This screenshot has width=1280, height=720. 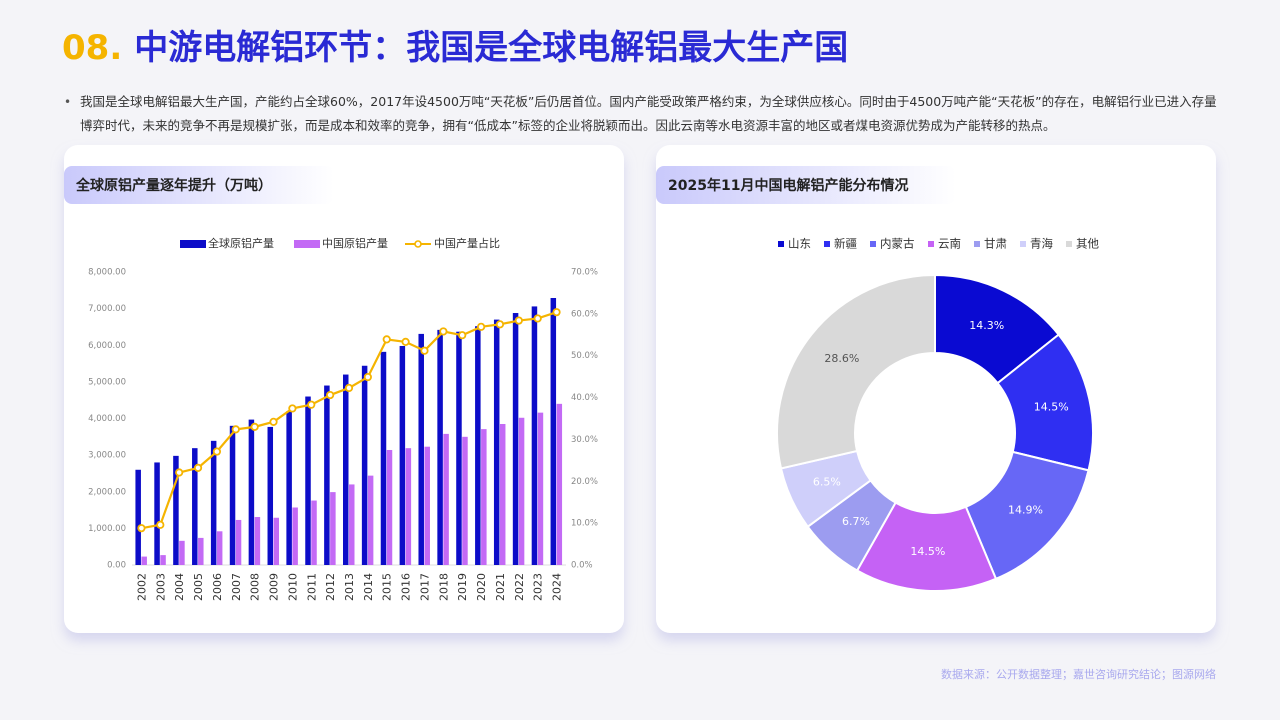 I want to click on y-tick-label: 7,000.00, so click(x=107, y=309).